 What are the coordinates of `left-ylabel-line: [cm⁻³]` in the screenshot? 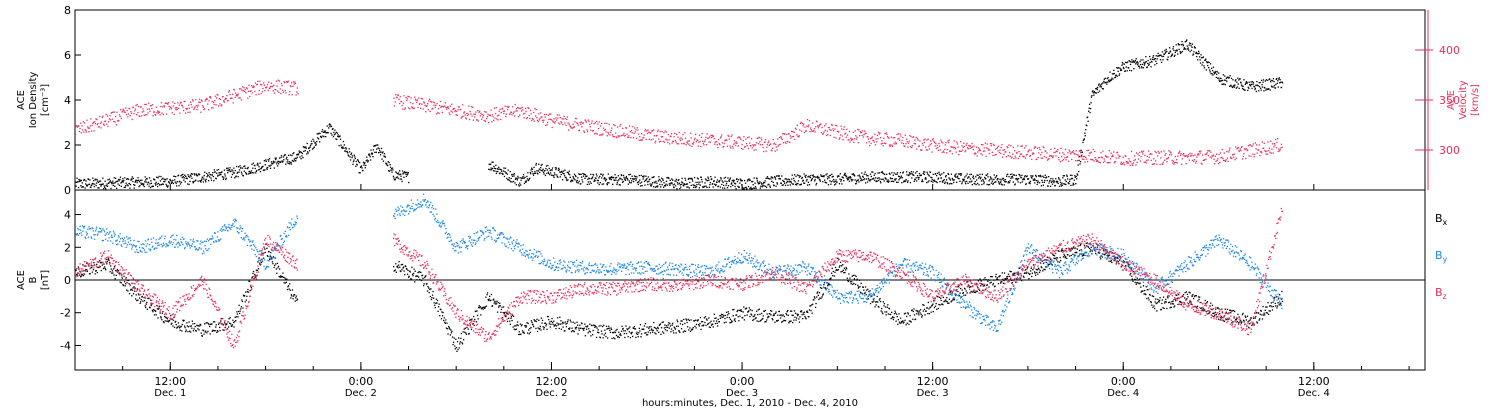 It's located at (45, 100).